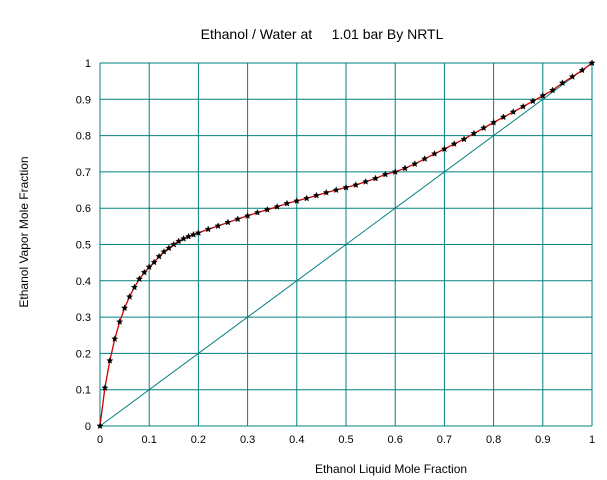 The image size is (607, 480). What do you see at coordinates (83, 137) in the screenshot?
I see `y-tick-label: 0.8` at bounding box center [83, 137].